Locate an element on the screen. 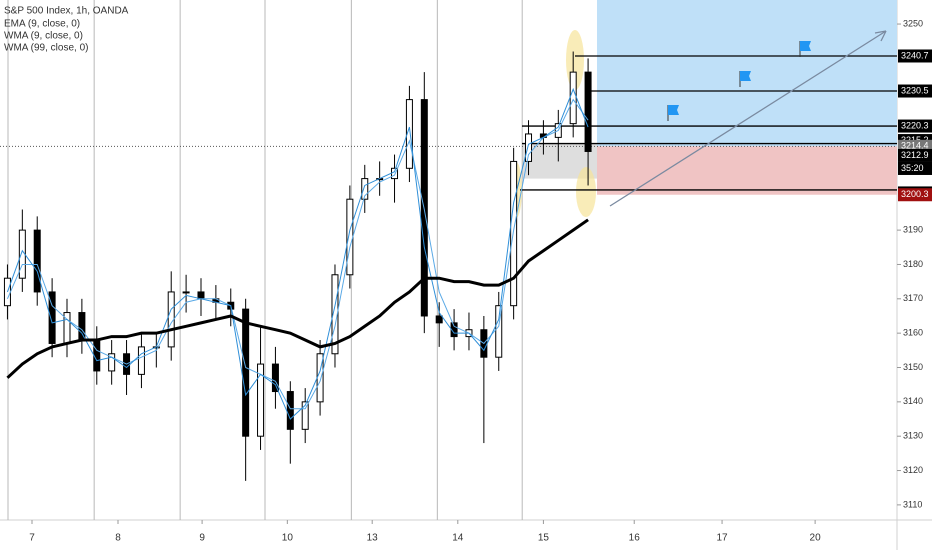 This screenshot has height=550, width=932. y-tick-label: 3110 is located at coordinates (912, 504).